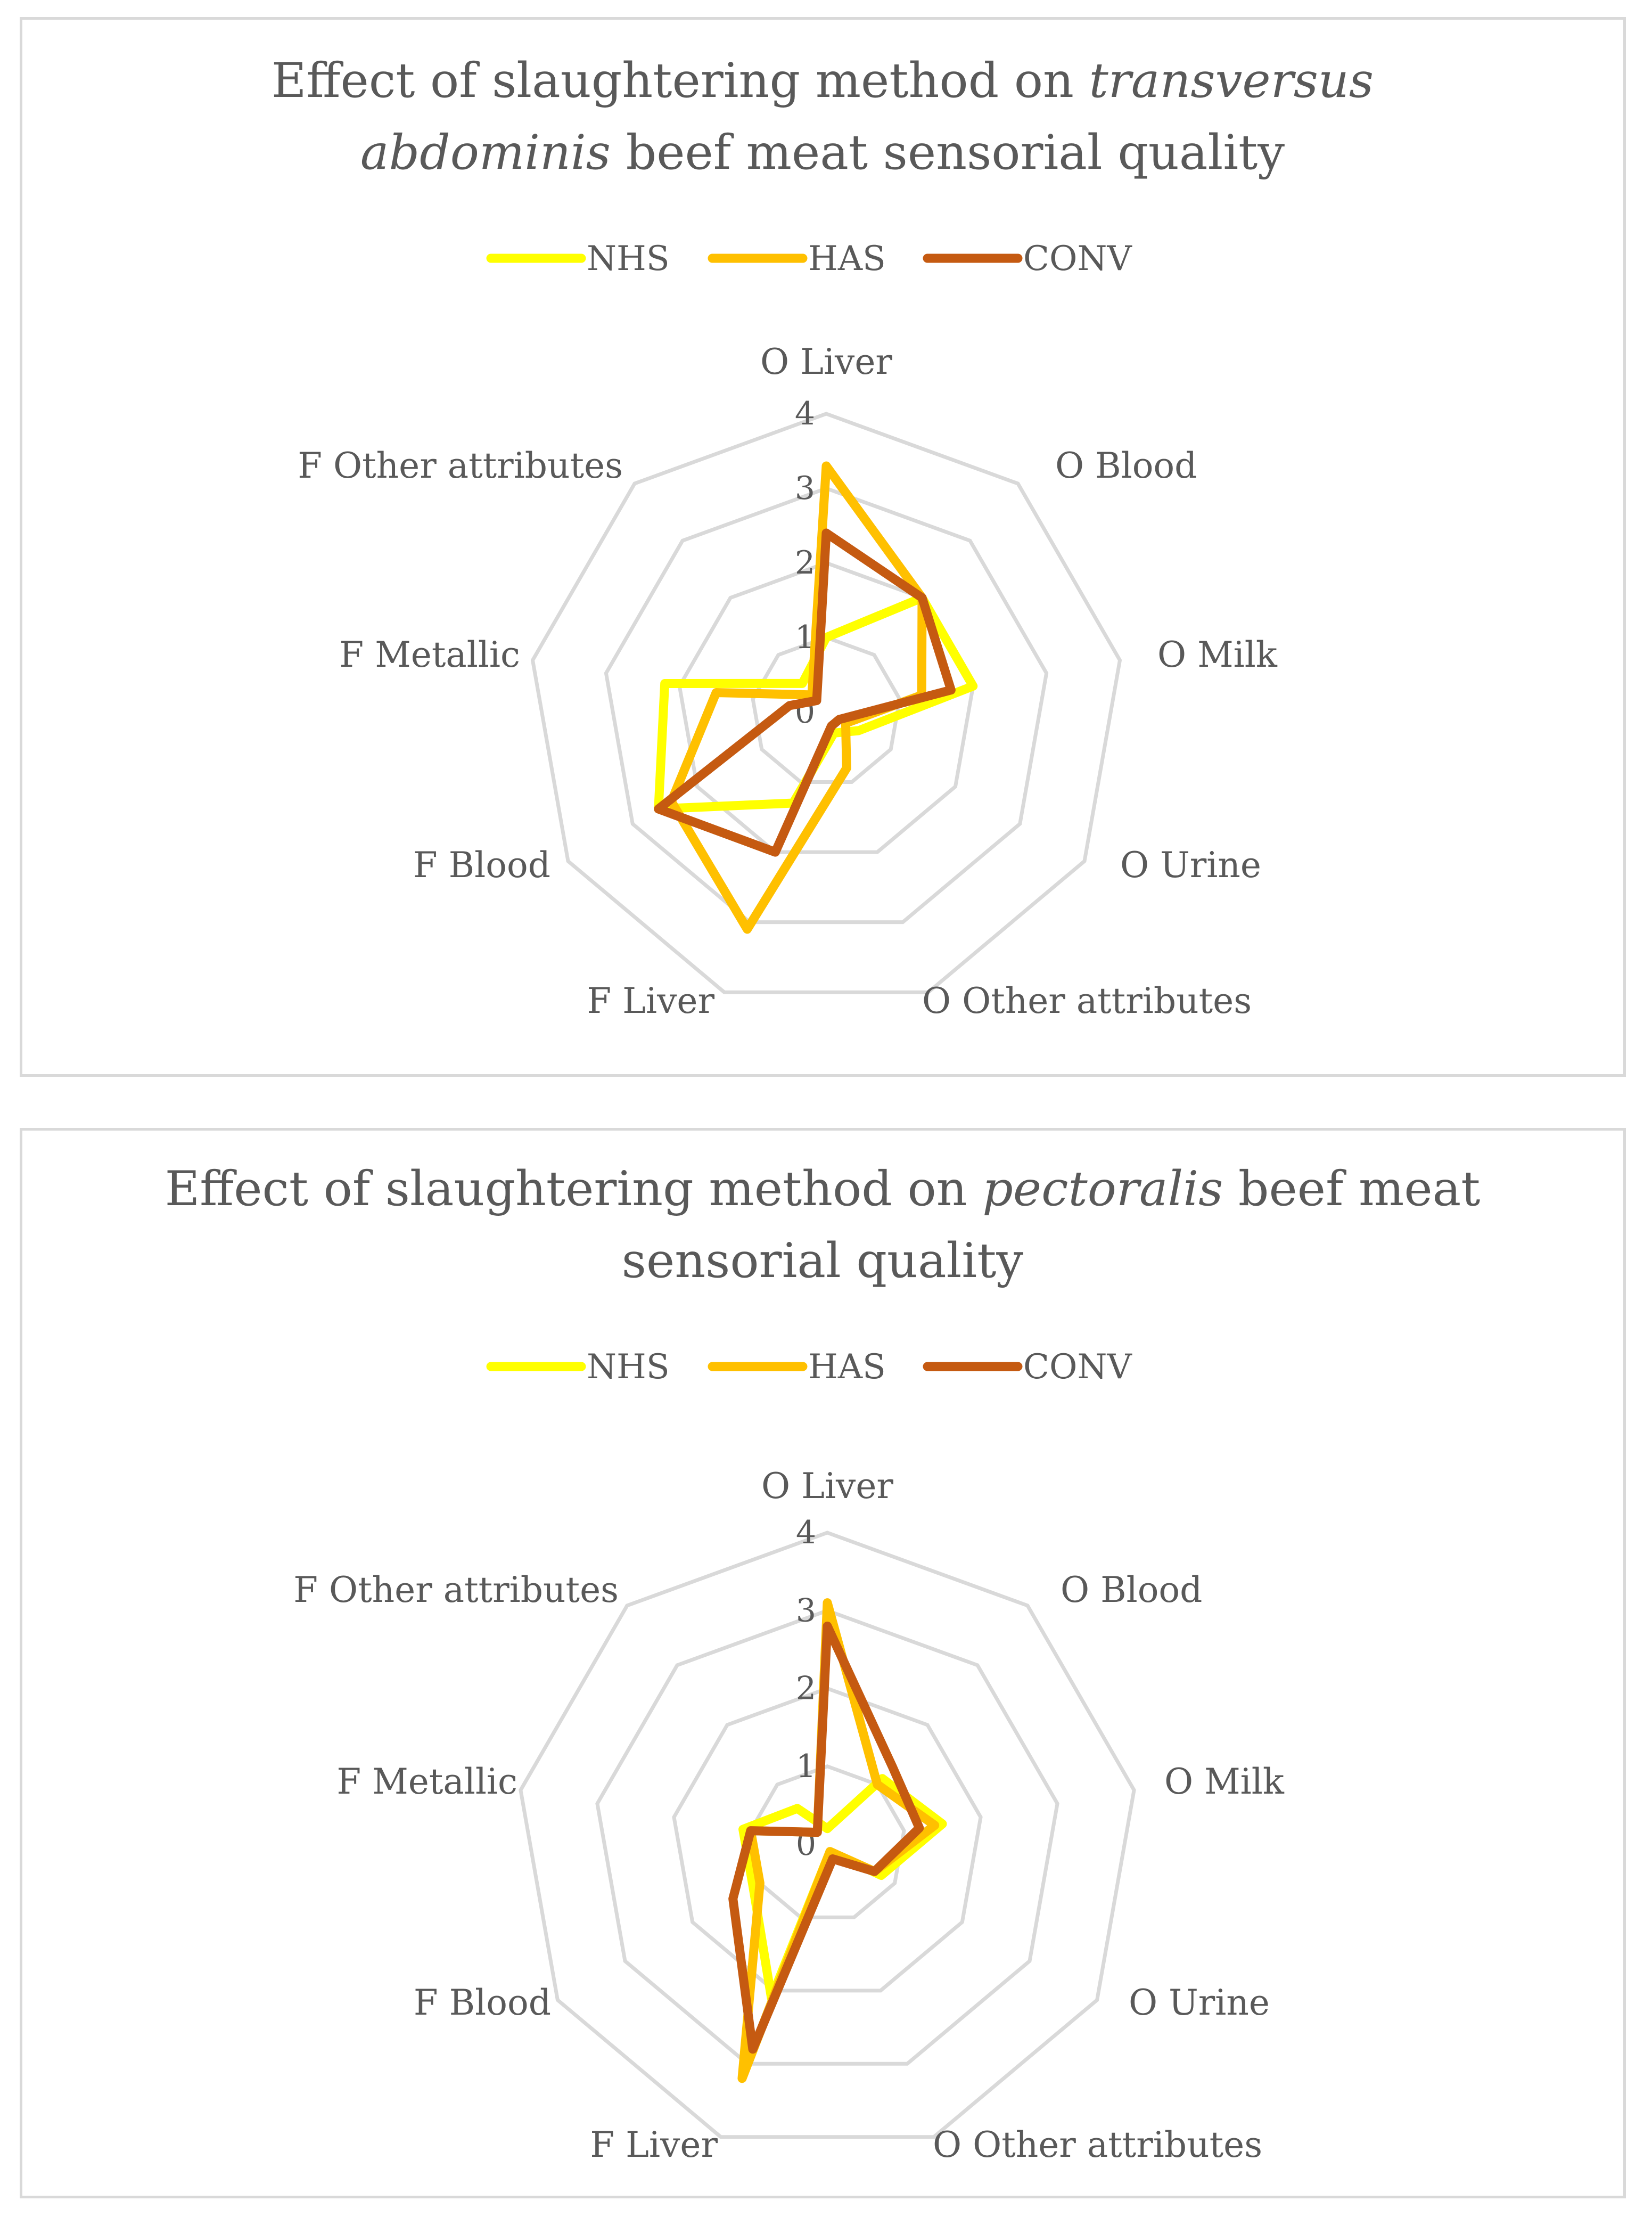 The image size is (1652, 2217). I want to click on series-line-has, so click(797, 697).